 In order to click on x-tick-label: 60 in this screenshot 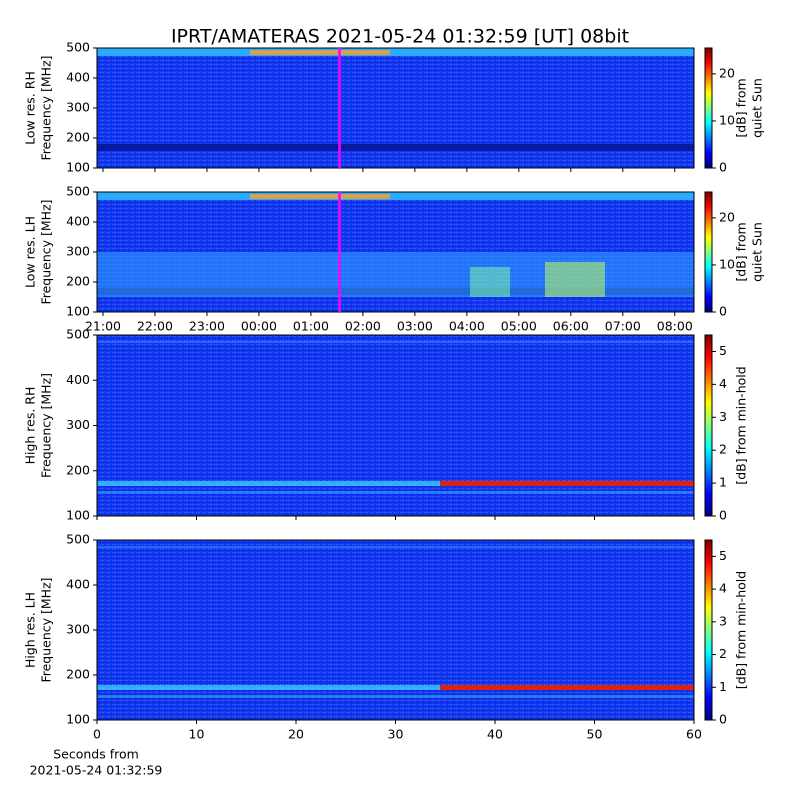, I will do `click(694, 734)`.